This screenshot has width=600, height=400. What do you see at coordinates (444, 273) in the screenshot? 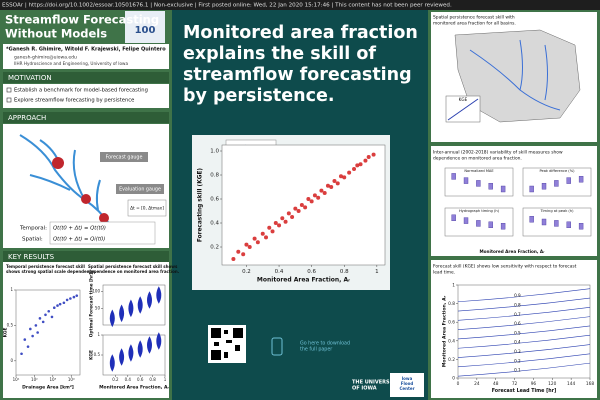
I see `caption: lead time.` at bounding box center [444, 273].